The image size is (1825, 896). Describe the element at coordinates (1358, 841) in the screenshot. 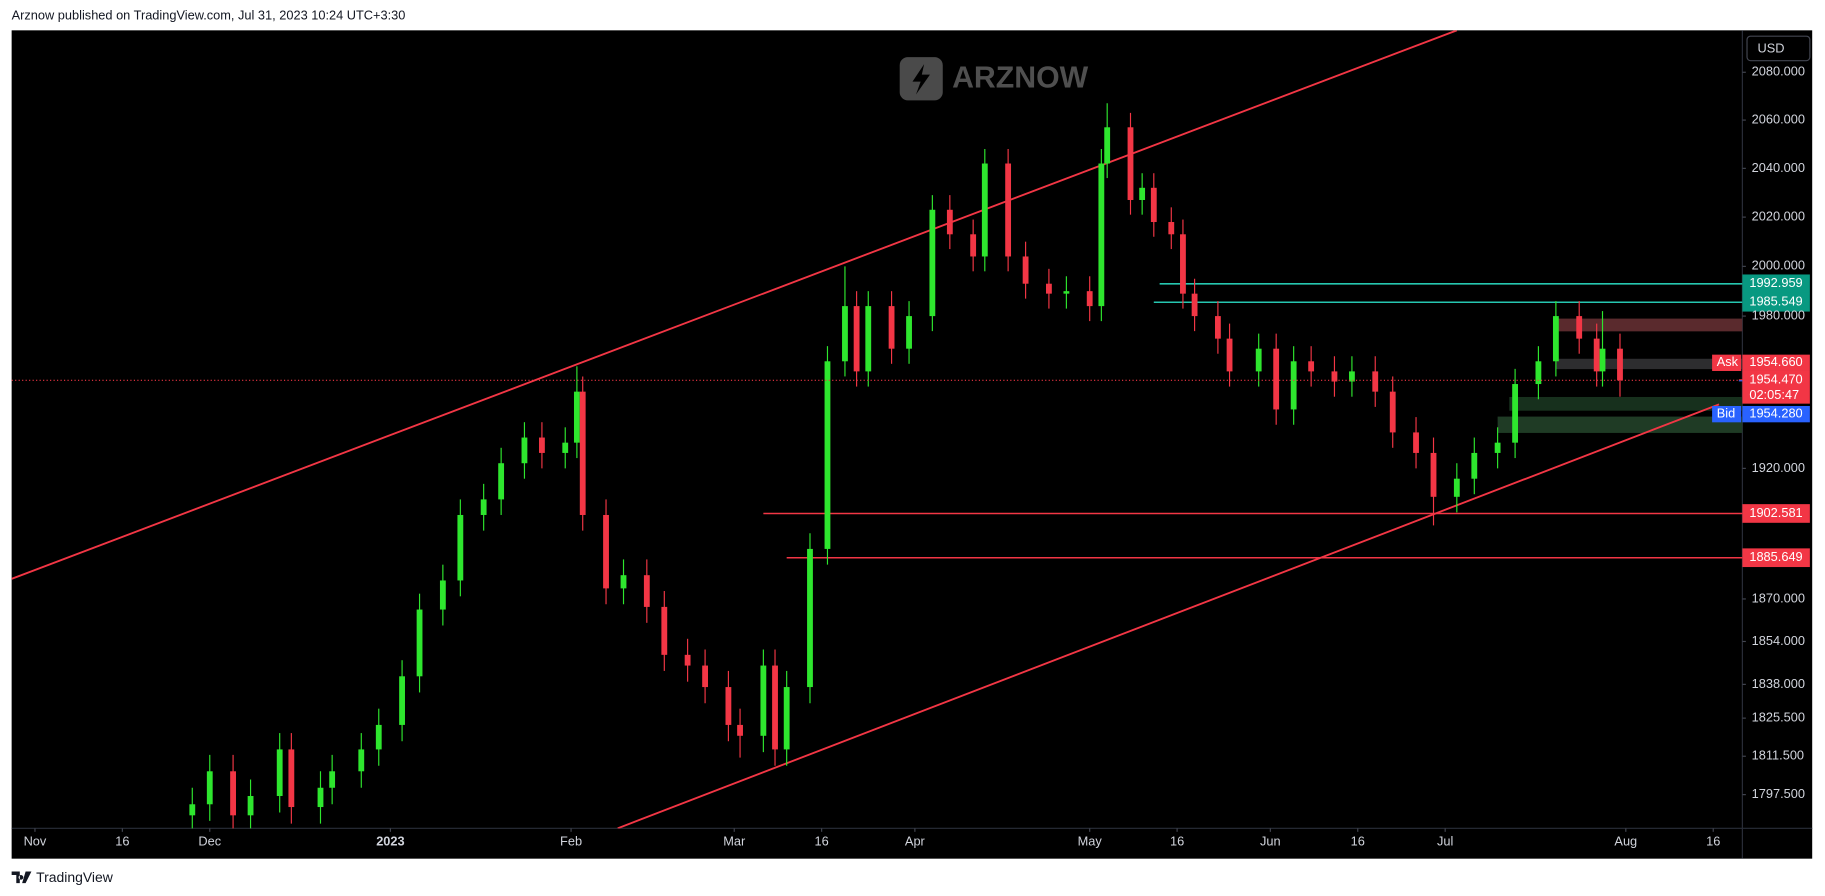

I see `x-tick-label: 16` at that location.